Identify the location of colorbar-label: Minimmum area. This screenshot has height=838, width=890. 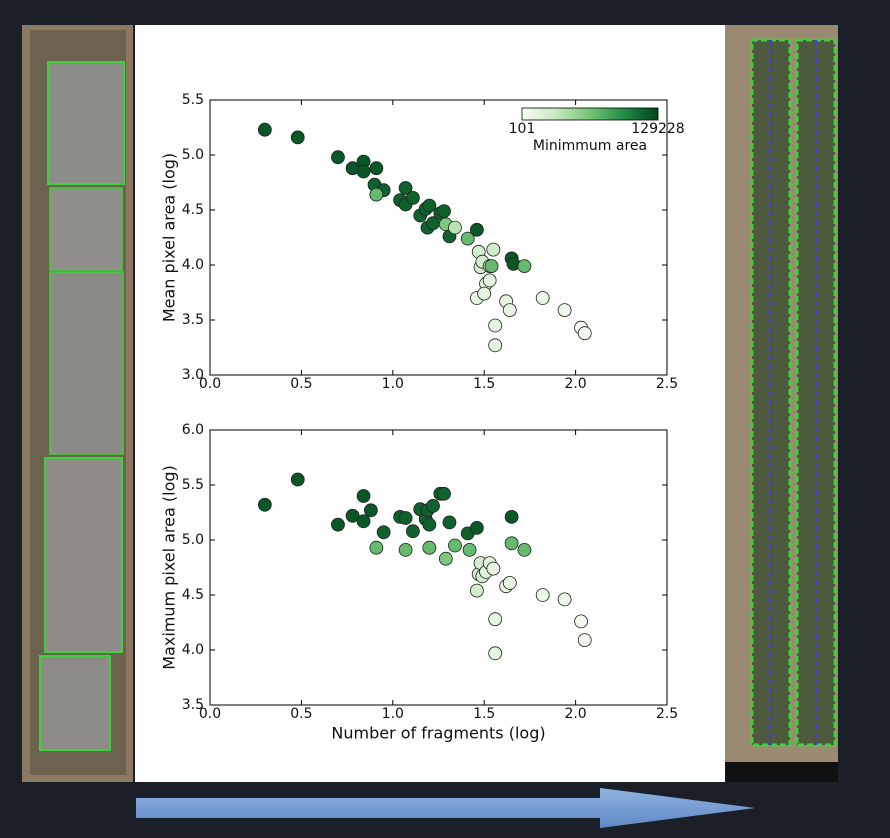
(590, 146).